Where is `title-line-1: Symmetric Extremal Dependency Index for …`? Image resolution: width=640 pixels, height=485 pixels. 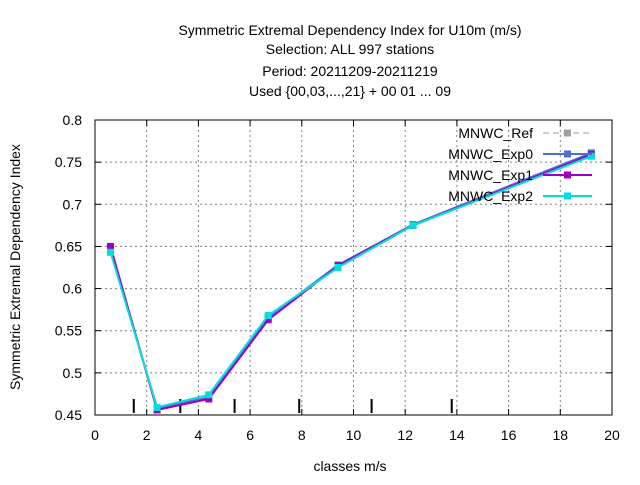
title-line-1: Symmetric Extremal Dependency Index for … is located at coordinates (349, 30).